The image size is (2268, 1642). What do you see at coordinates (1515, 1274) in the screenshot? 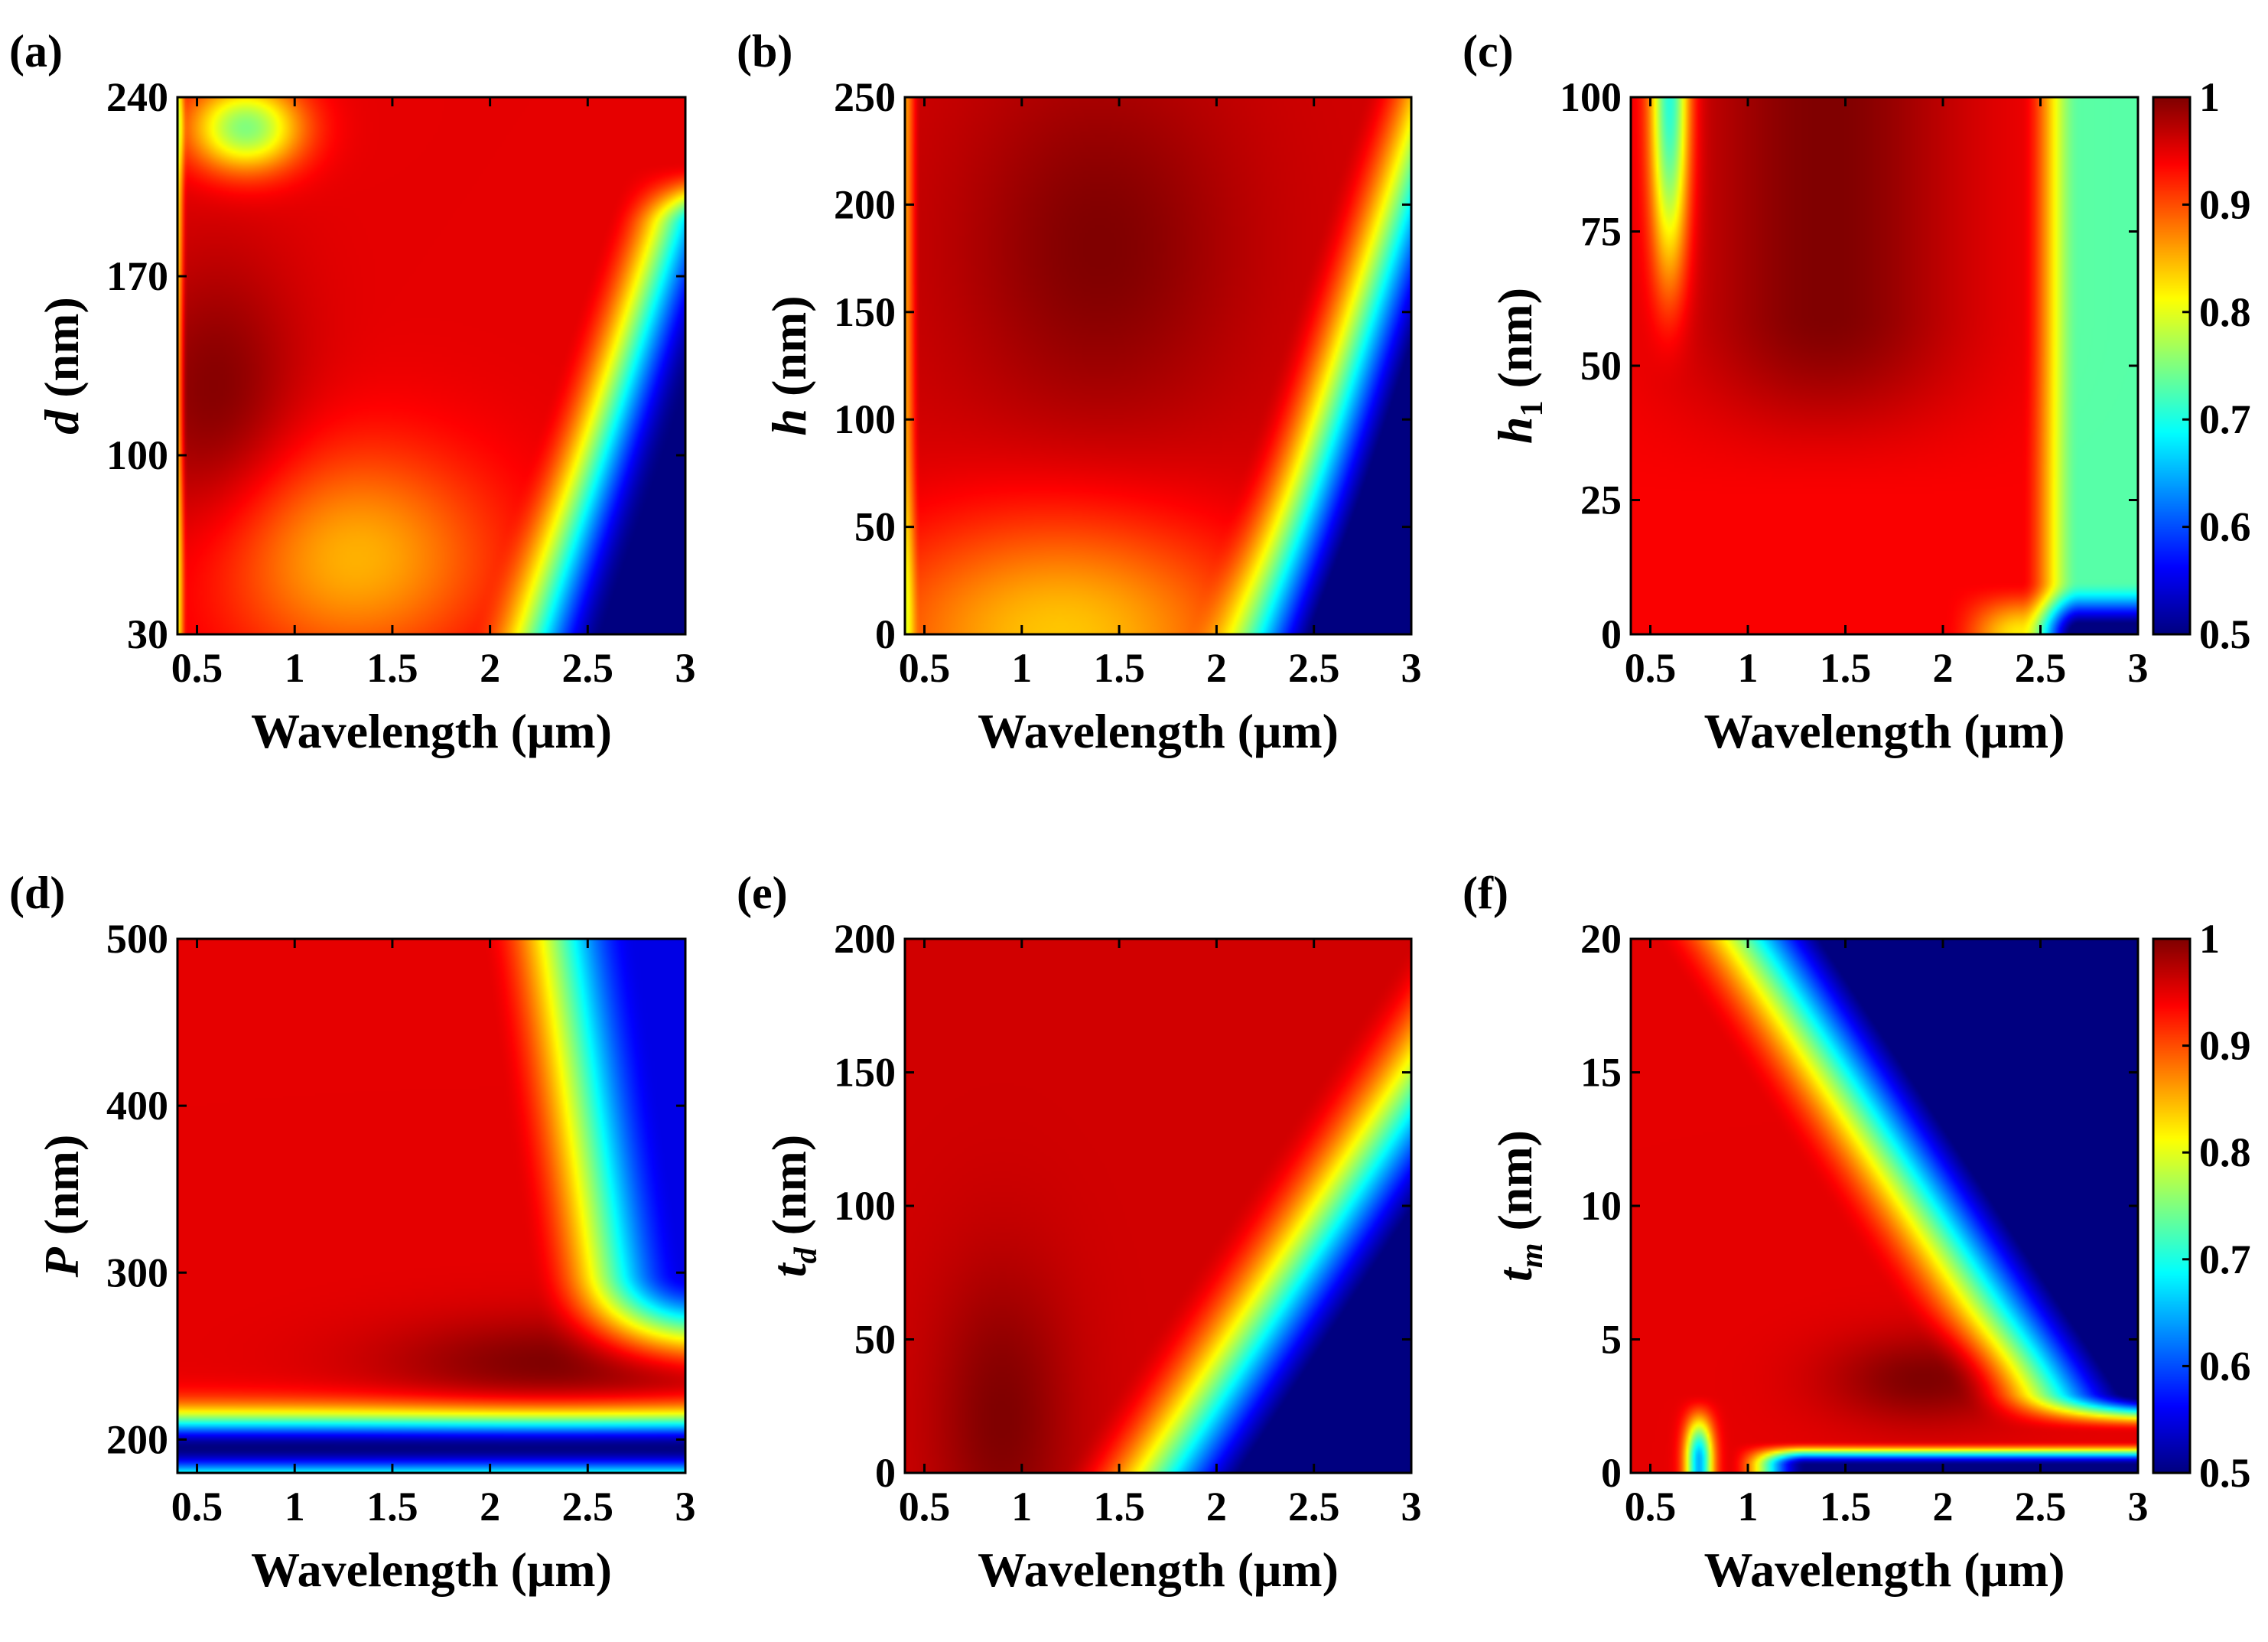
I see `y-axis-variable: t` at bounding box center [1515, 1274].